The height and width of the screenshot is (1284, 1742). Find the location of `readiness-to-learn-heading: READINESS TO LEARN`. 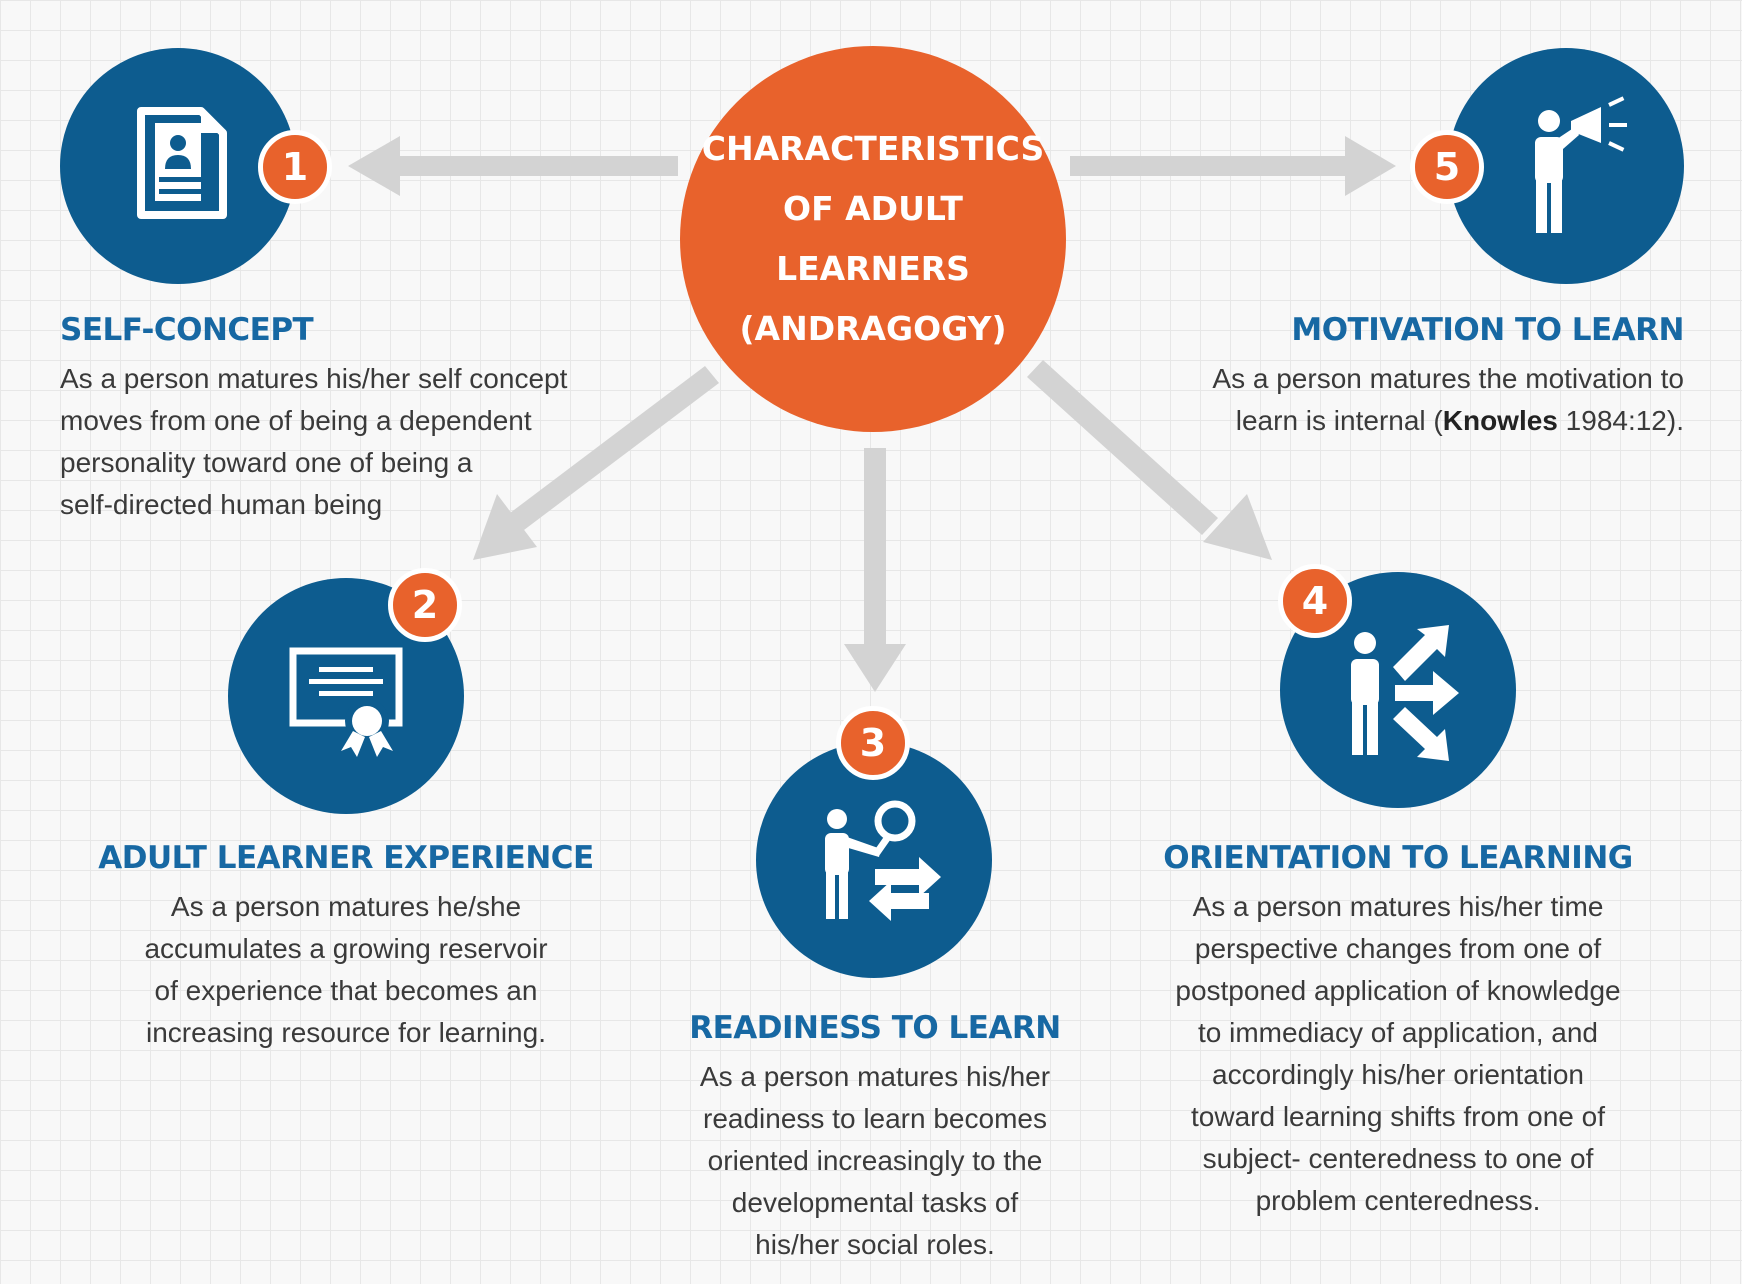

readiness-to-learn-heading: READINESS TO LEARN is located at coordinates (875, 1028).